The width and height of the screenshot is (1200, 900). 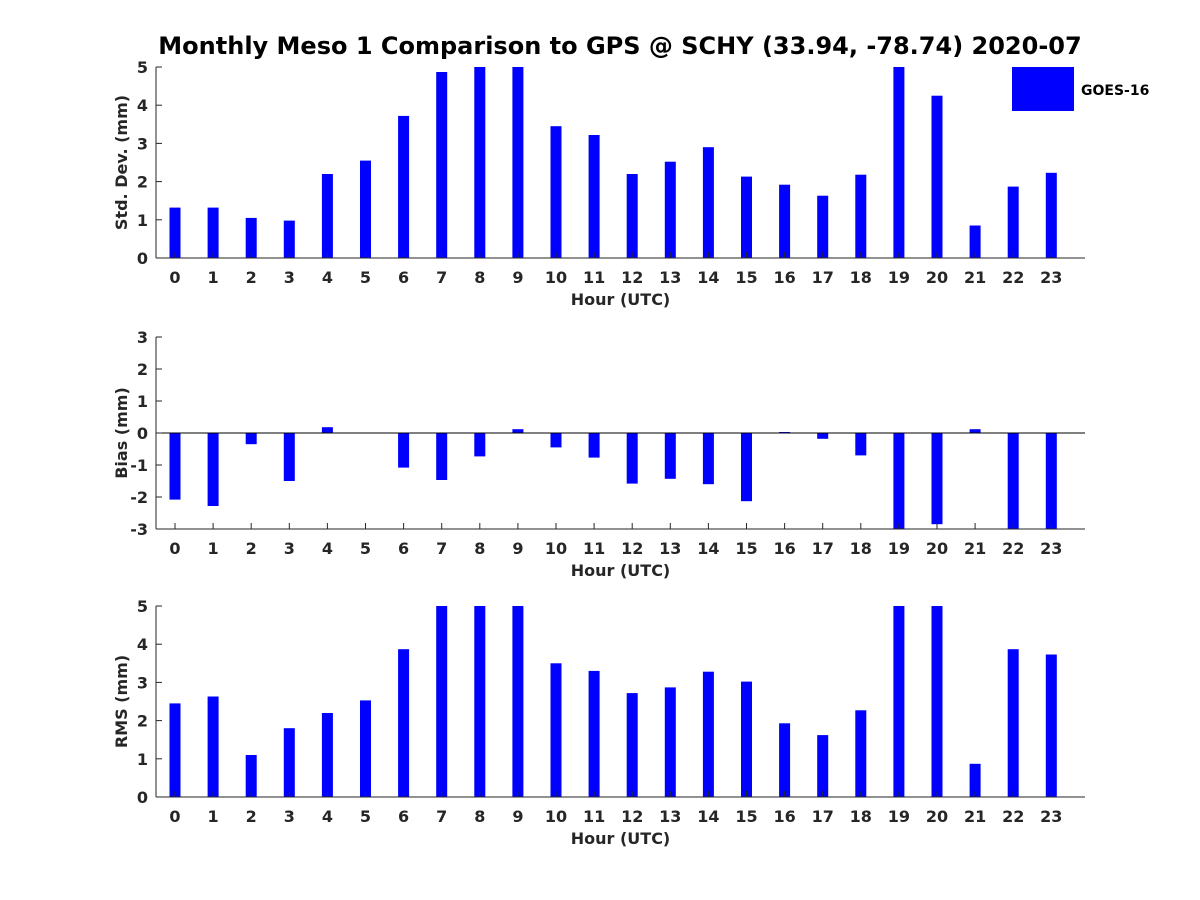 What do you see at coordinates (708, 548) in the screenshot?
I see `bias-xtick-label: 14` at bounding box center [708, 548].